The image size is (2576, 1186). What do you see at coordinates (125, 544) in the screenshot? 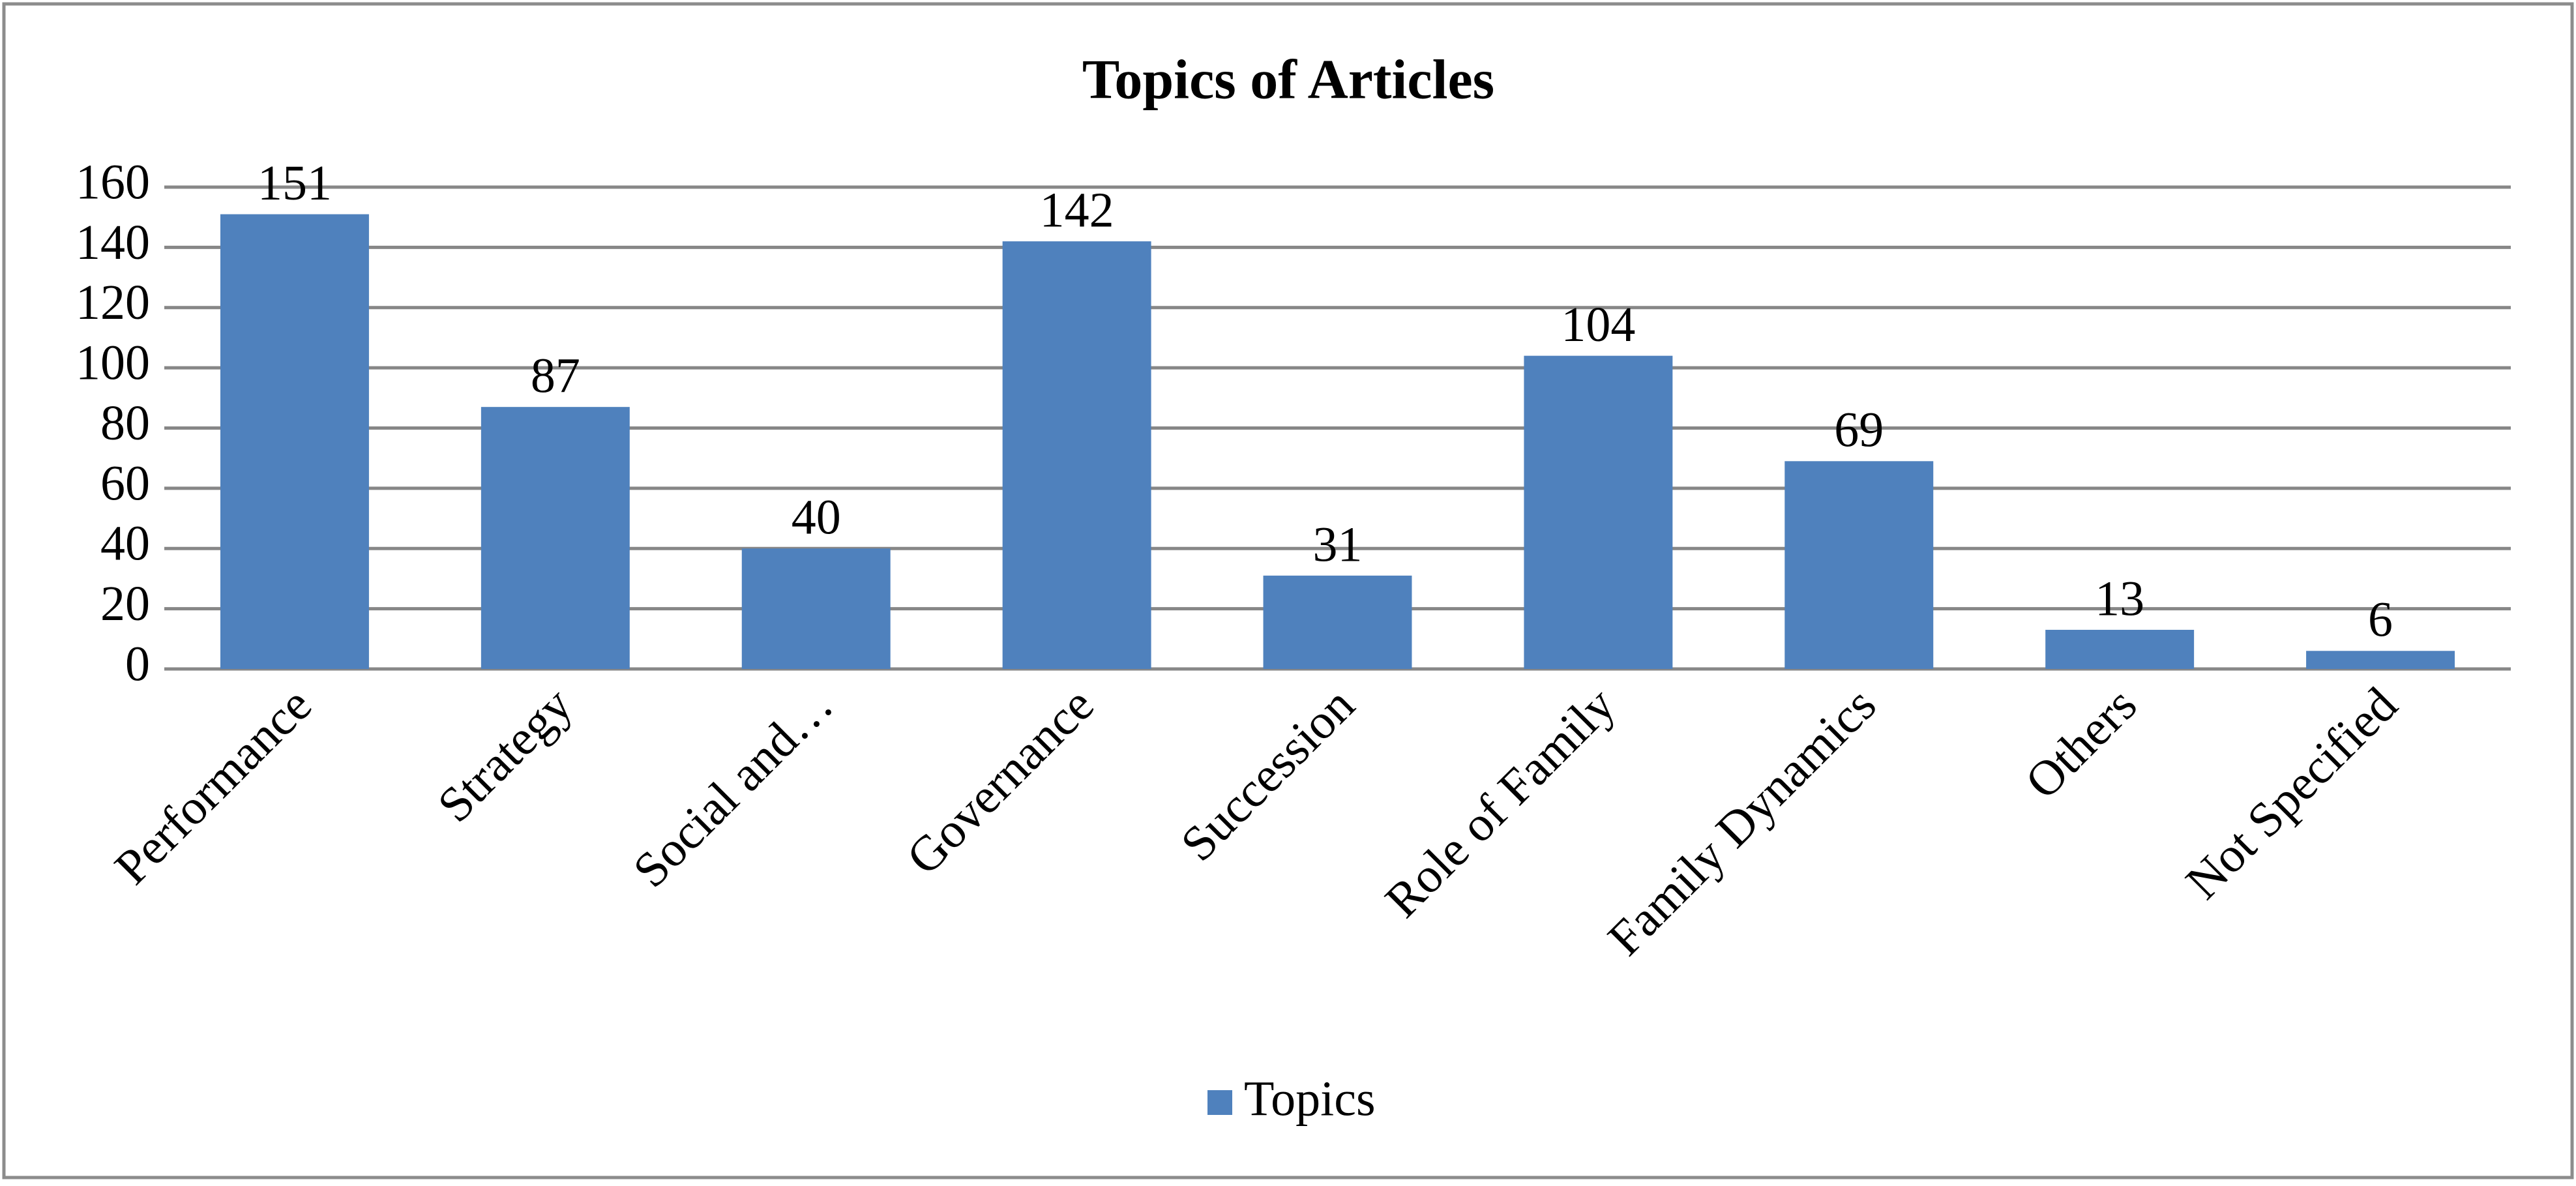
I see `y-tick-label: 40` at bounding box center [125, 544].